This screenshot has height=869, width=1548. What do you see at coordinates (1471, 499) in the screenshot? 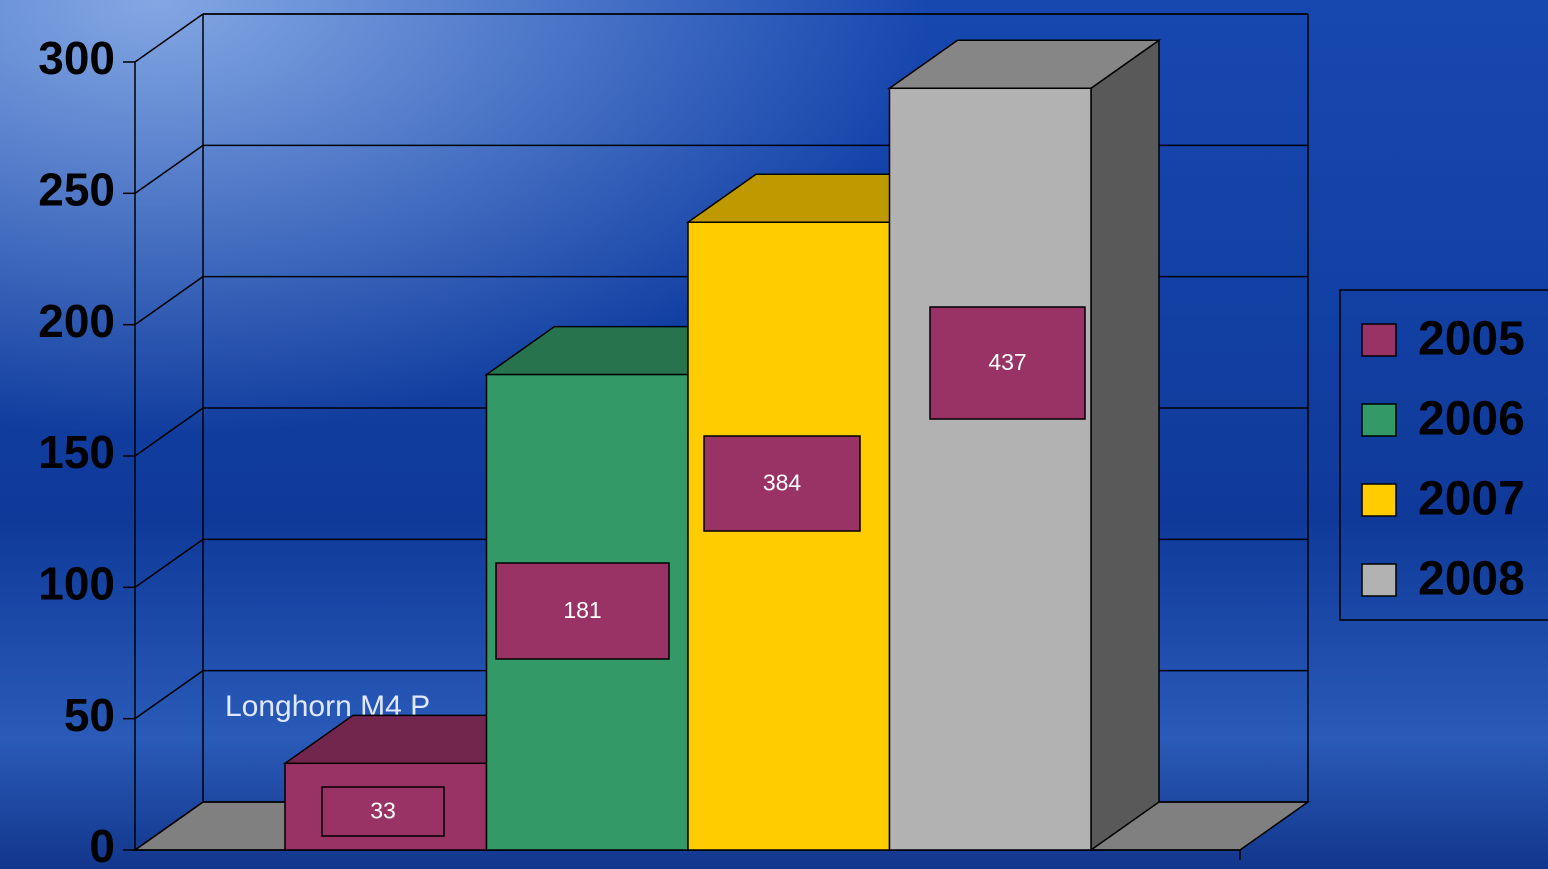
I see `legend-label: 2007` at bounding box center [1471, 499].